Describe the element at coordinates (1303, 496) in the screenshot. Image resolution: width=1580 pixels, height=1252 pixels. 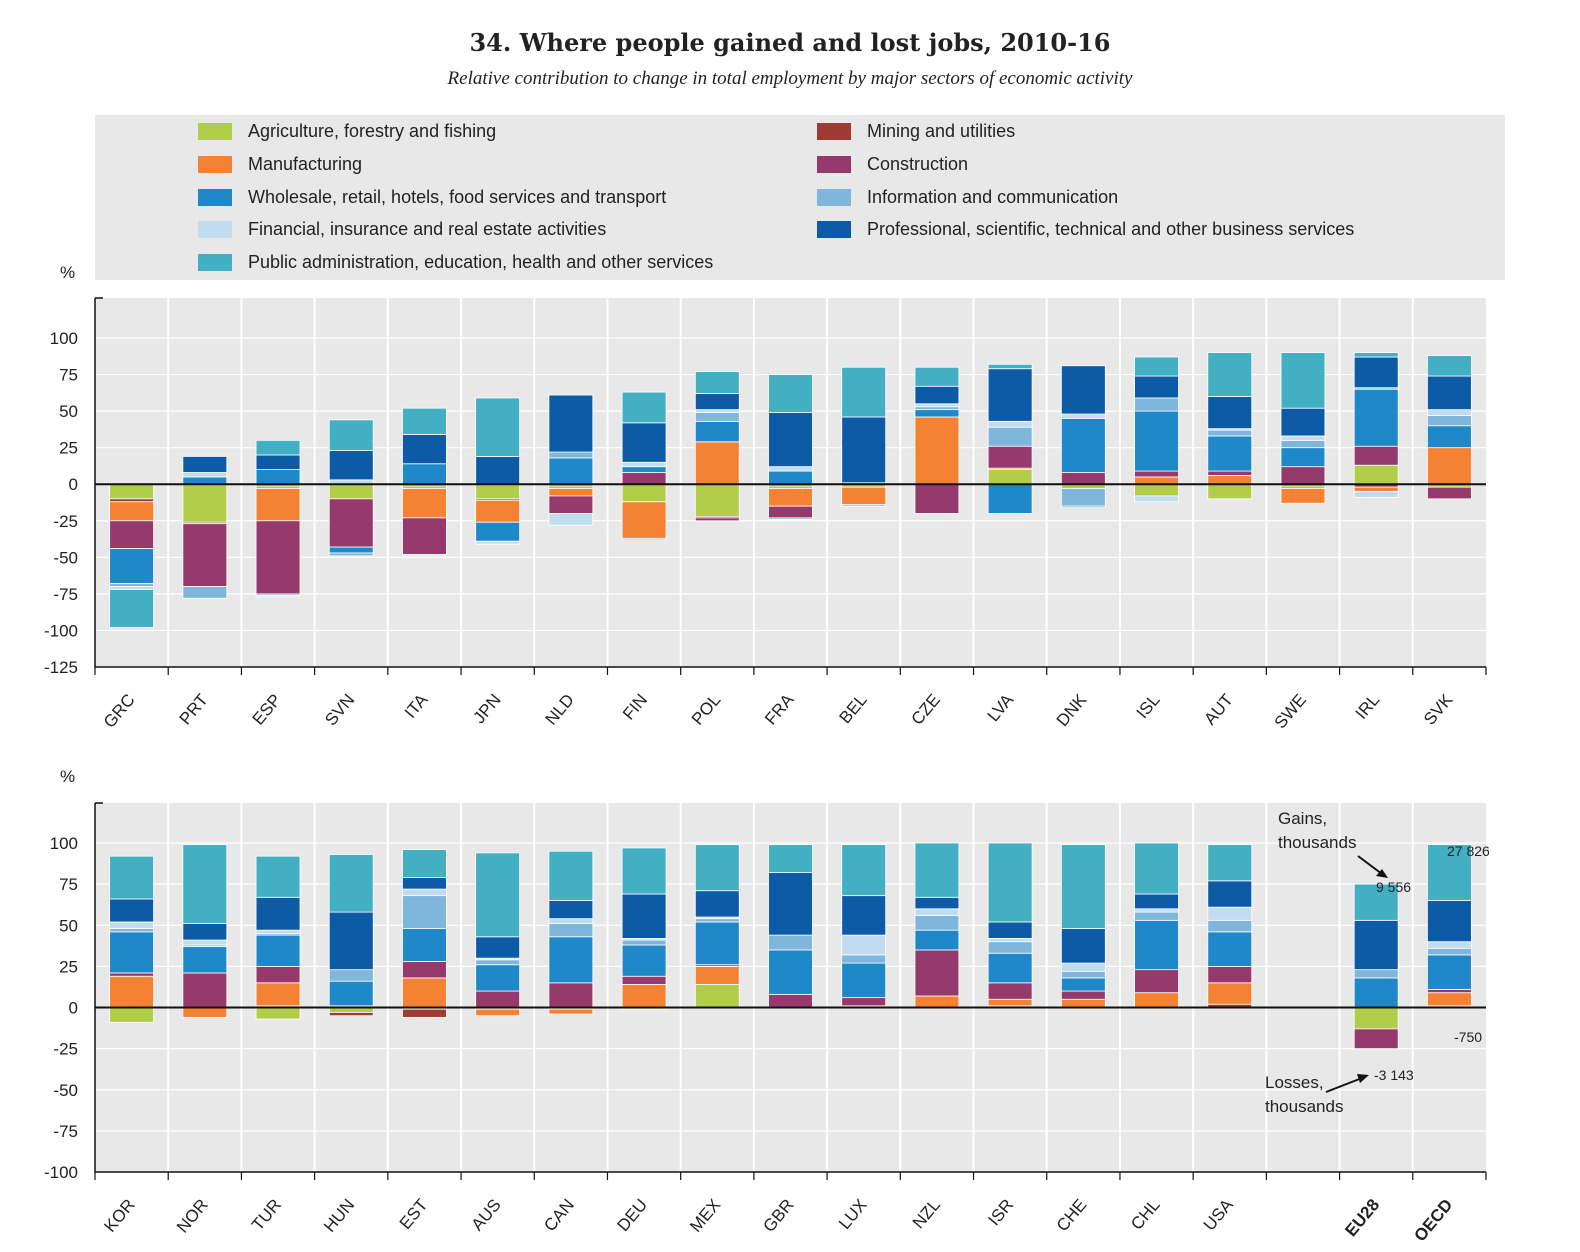
I see `bar-segment-swe-manu` at that location.